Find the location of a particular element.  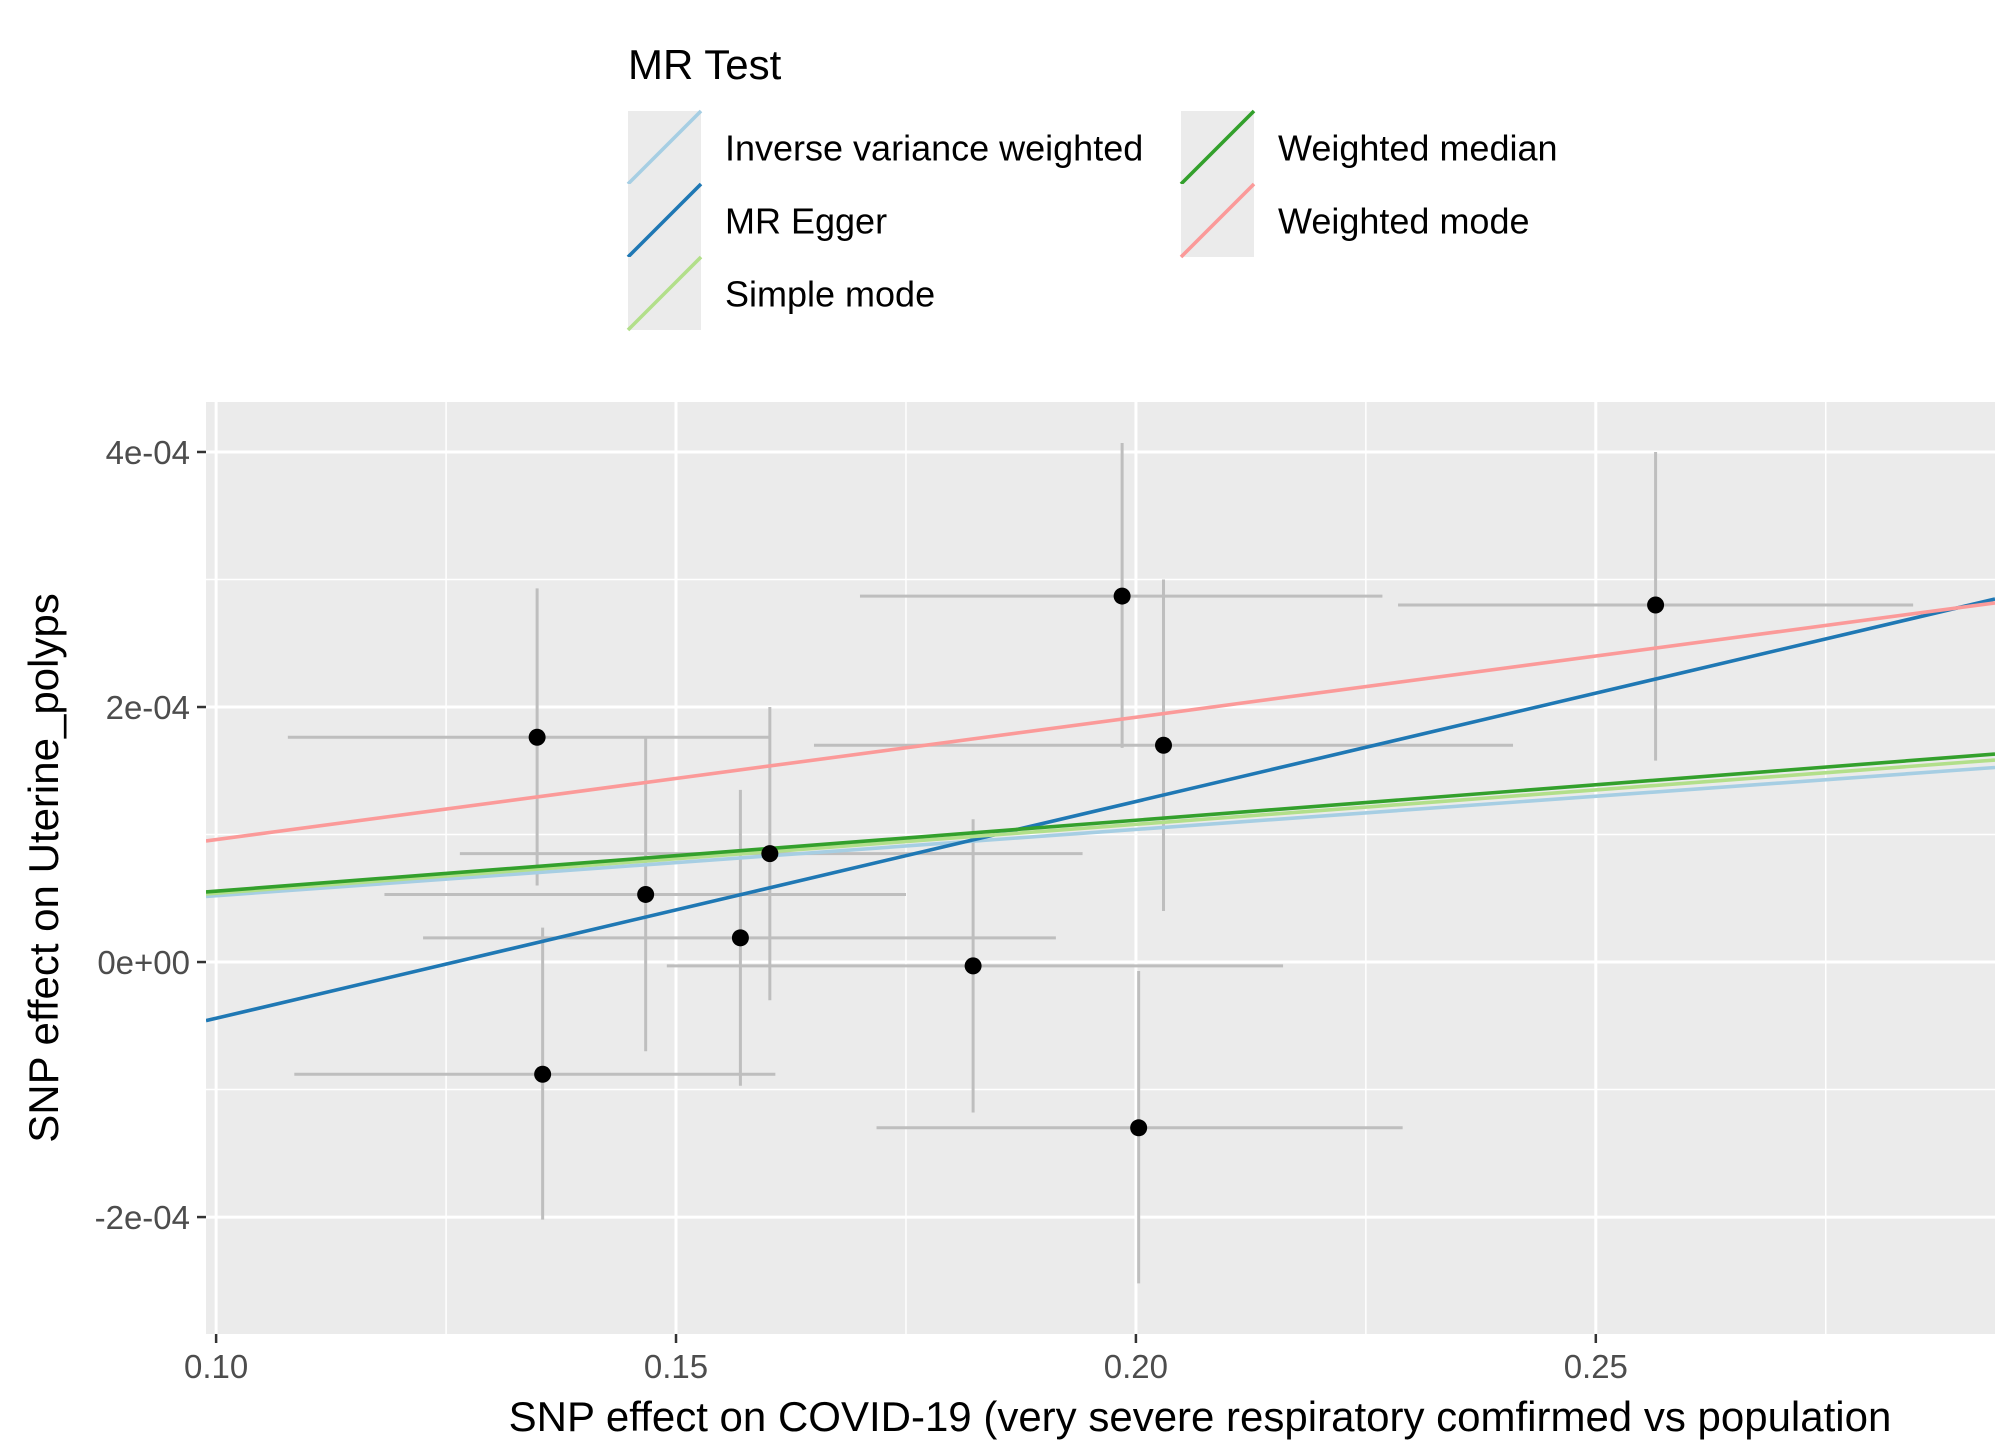

fit-line-inverse-variance-weighted is located at coordinates (1100, 832).